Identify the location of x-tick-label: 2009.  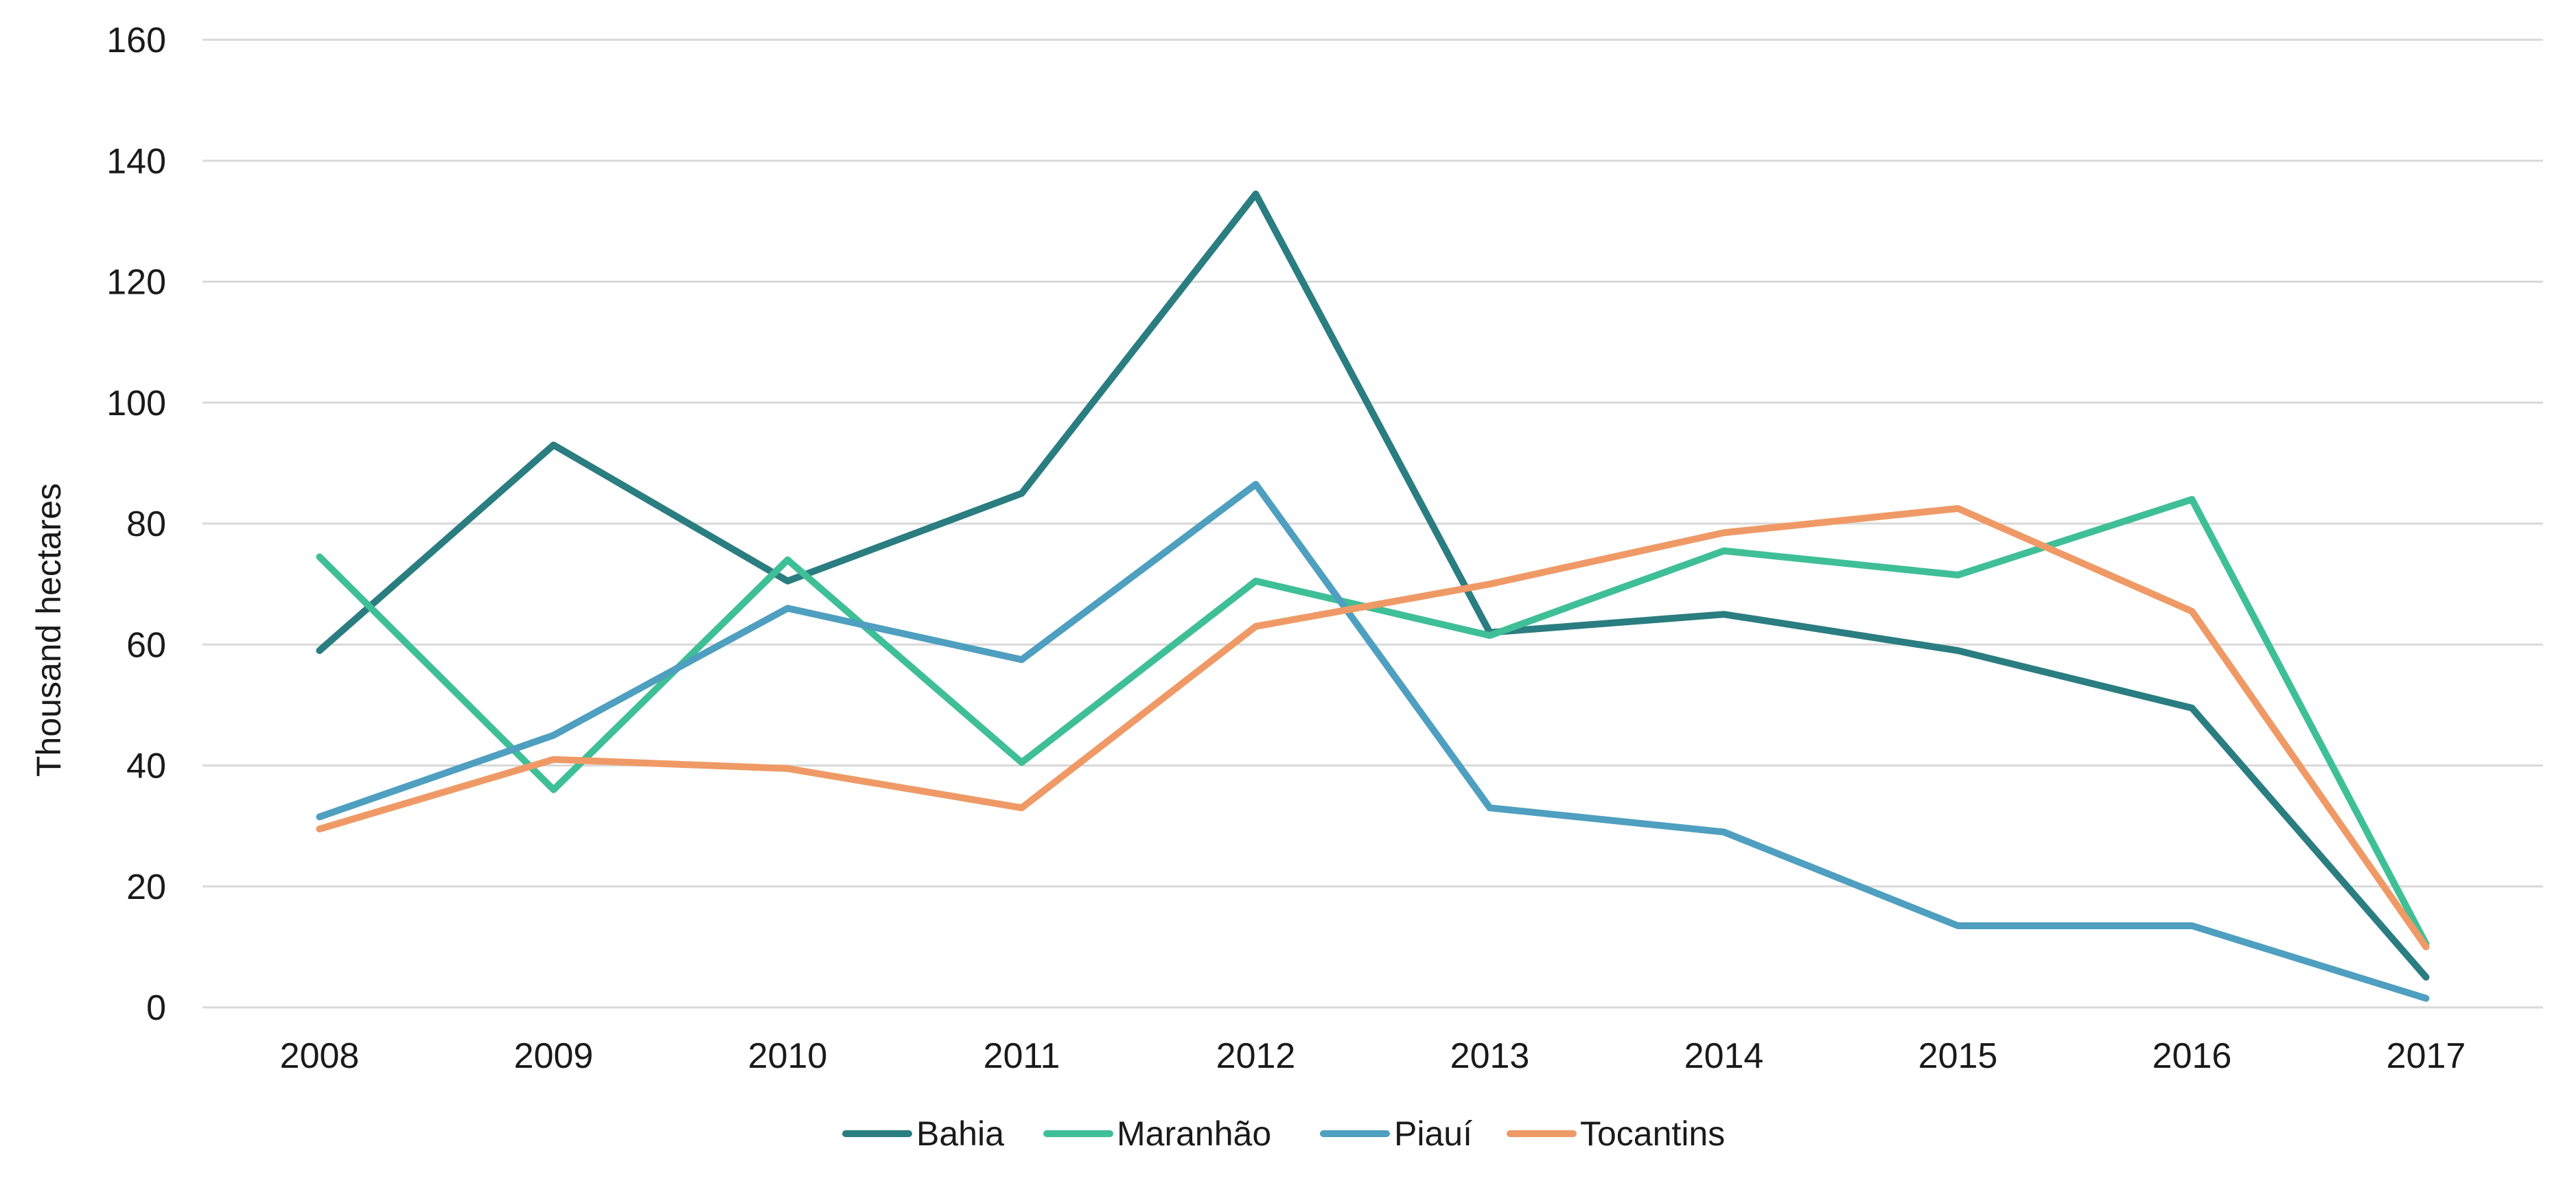
(554, 1056).